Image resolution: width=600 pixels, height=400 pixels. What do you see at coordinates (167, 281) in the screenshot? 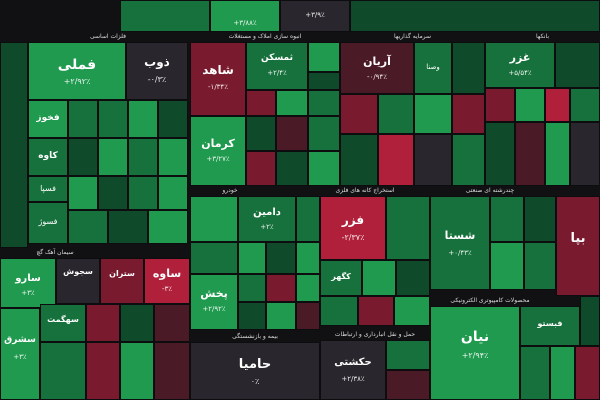
I see `tile-saveh: ساوه -۳٪` at bounding box center [167, 281].